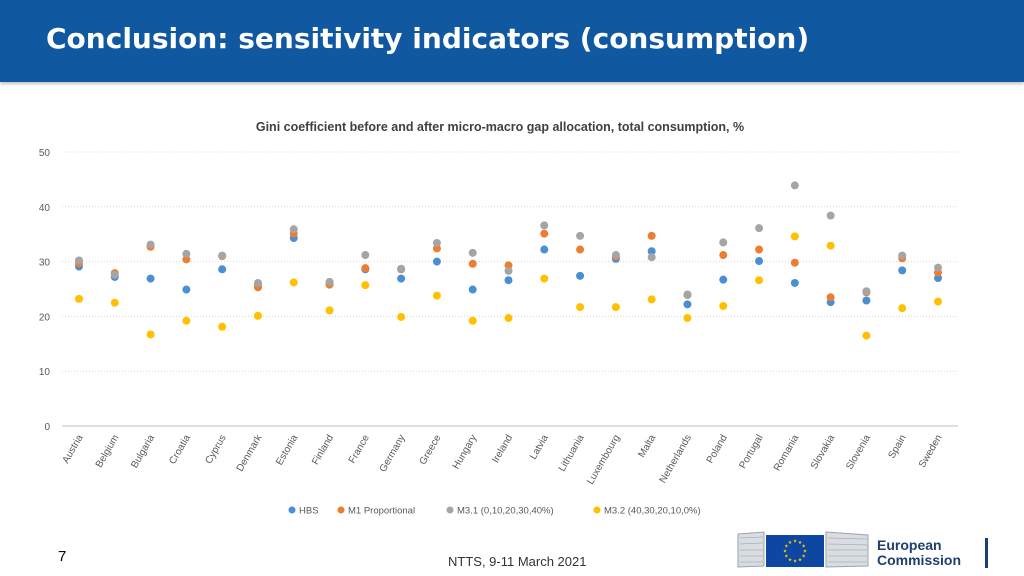  Describe the element at coordinates (215, 449) in the screenshot. I see `x-tick-label: Cyprus` at that location.